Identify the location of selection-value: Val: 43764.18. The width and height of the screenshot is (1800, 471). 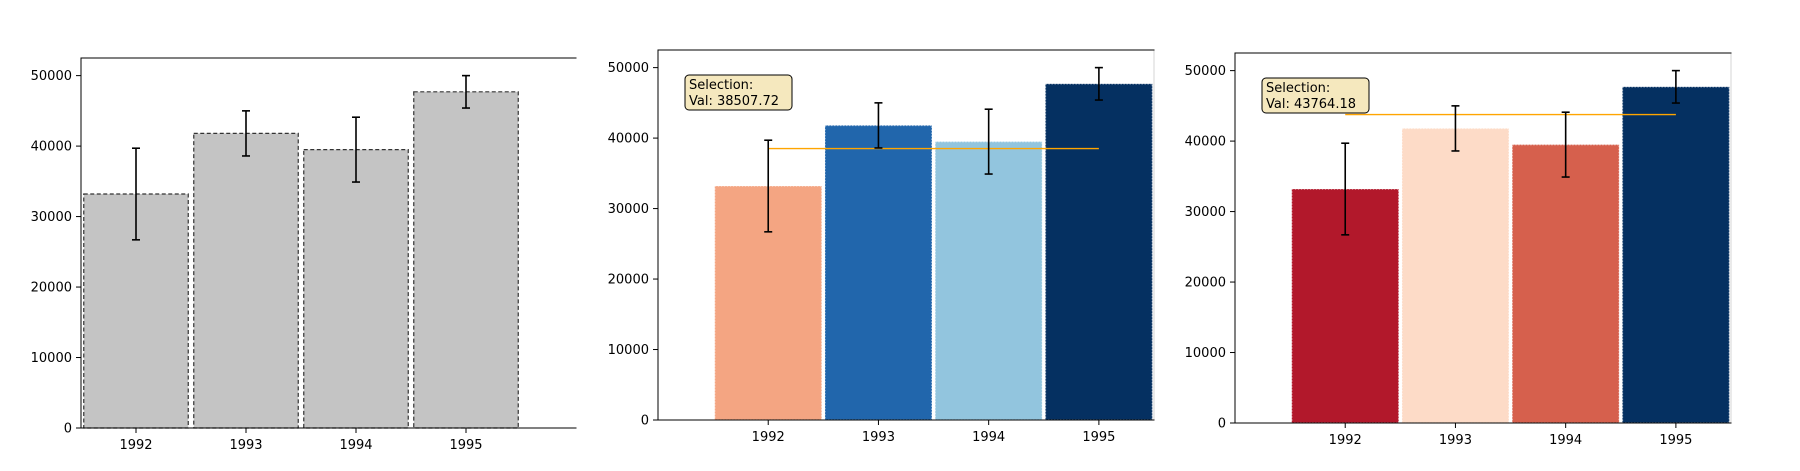
(1311, 104).